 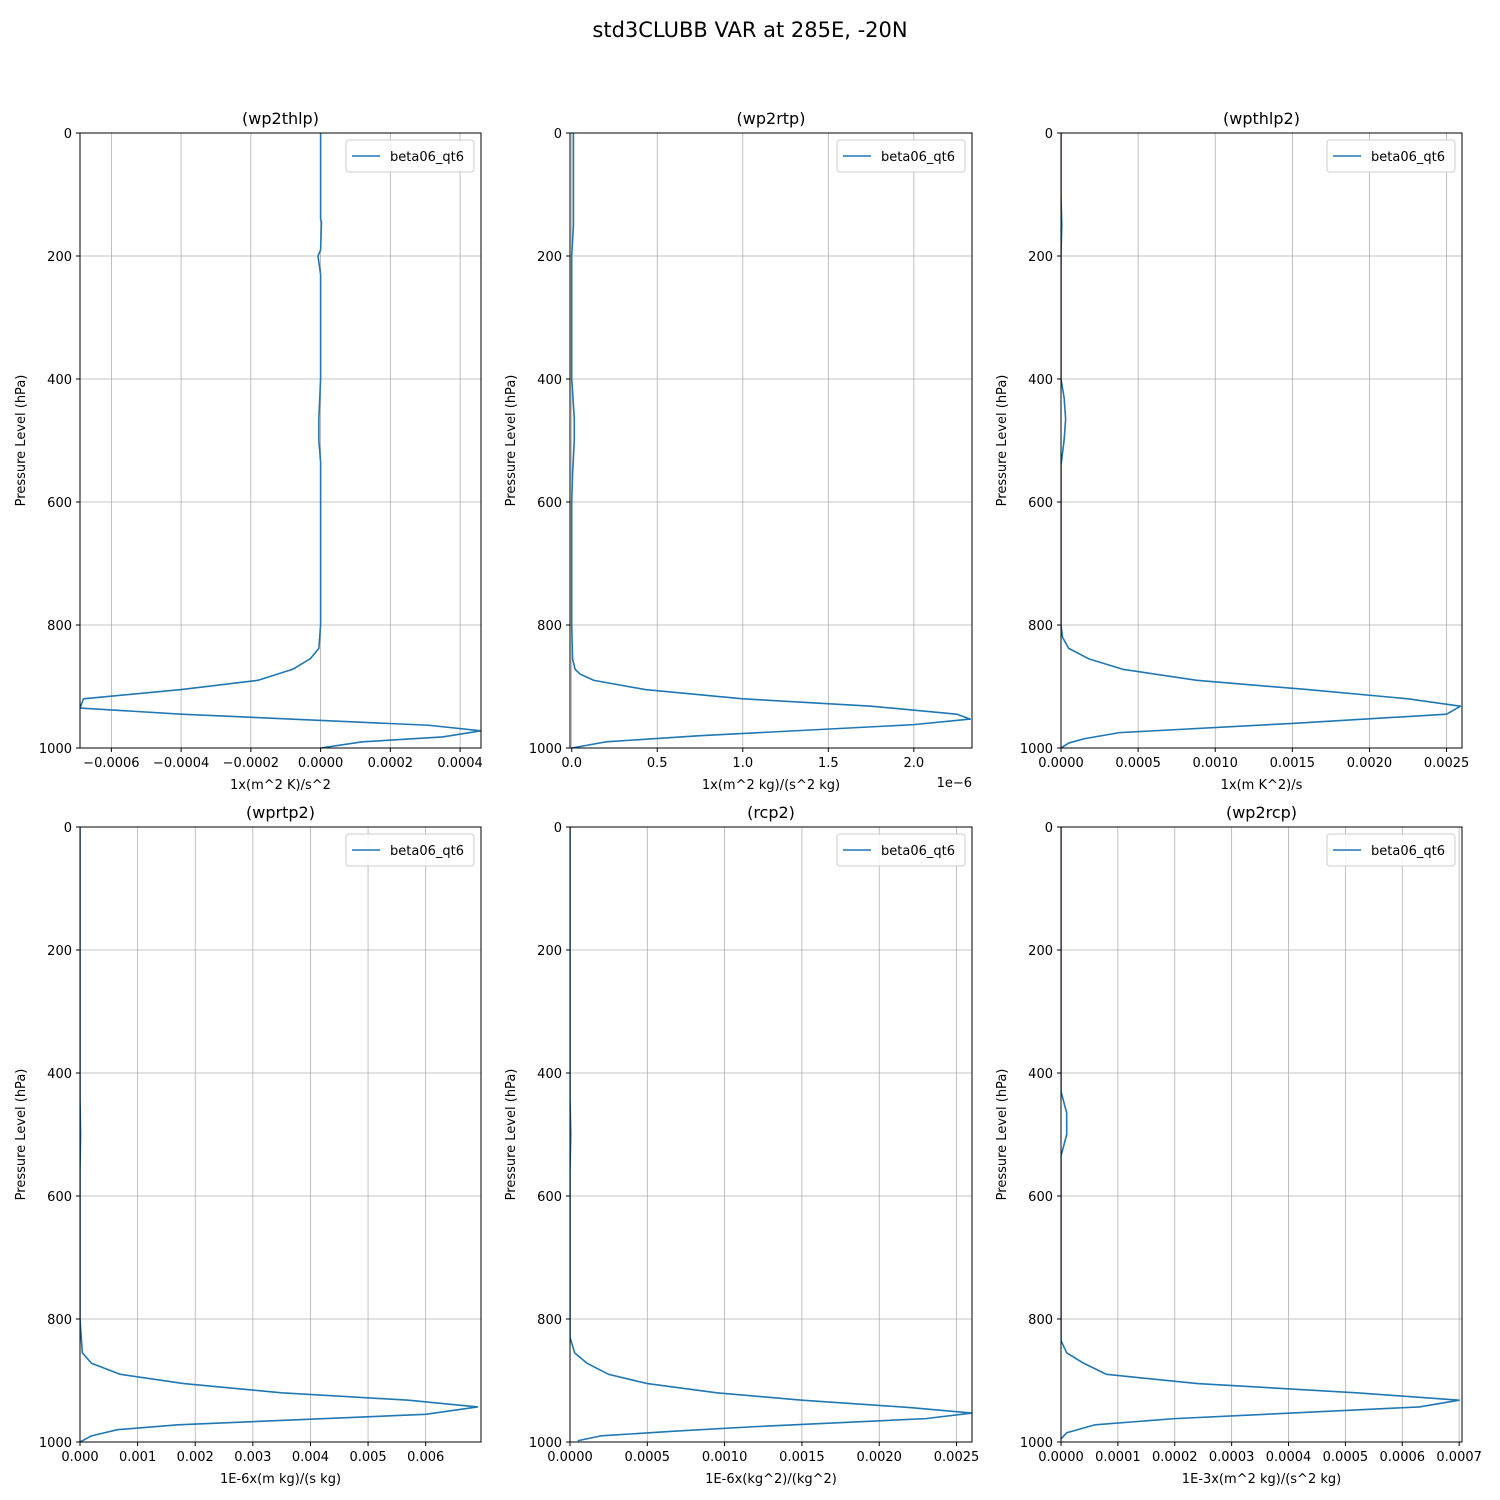 What do you see at coordinates (1459, 1457) in the screenshot?
I see `chart-5-xtick-label-7: 0.0007` at bounding box center [1459, 1457].